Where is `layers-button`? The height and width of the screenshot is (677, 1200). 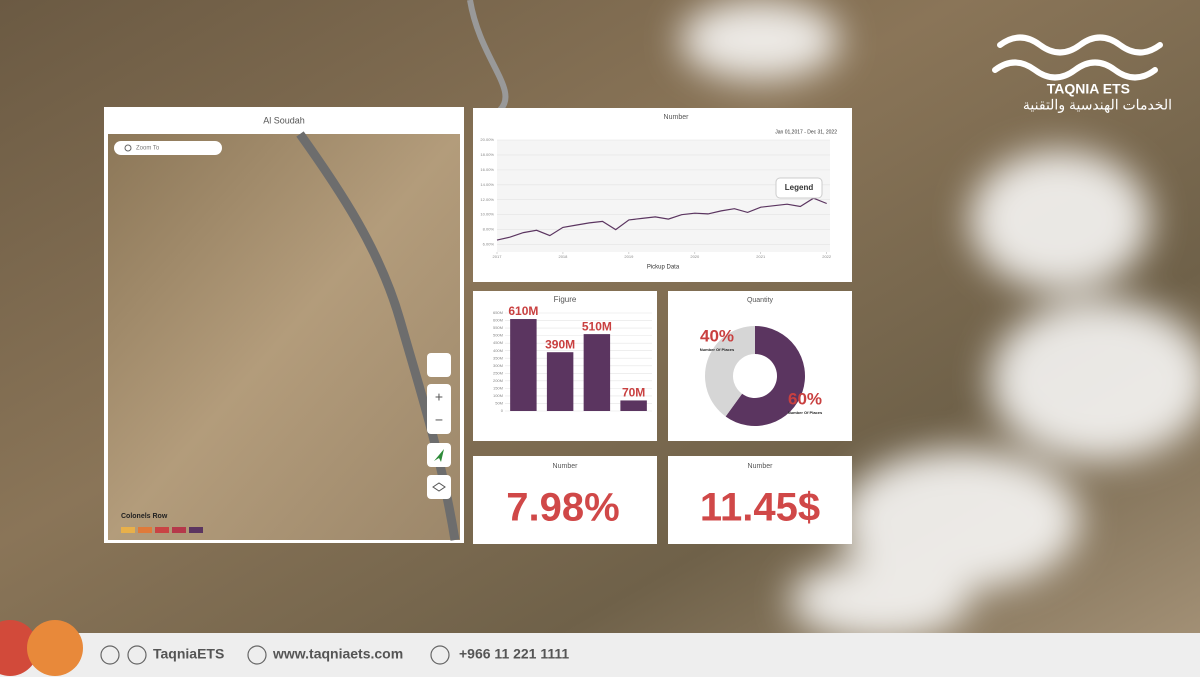
layers-button is located at coordinates (439, 487).